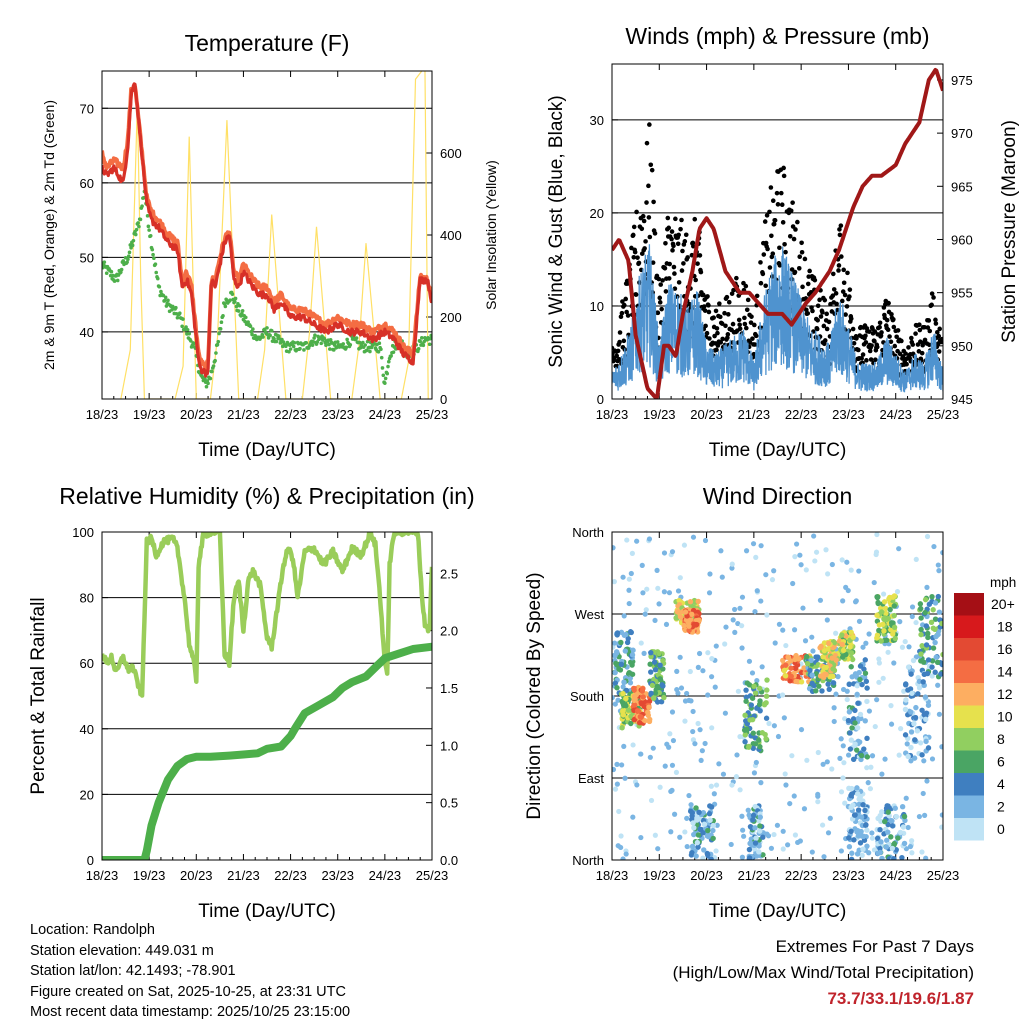 The image size is (1024, 1024). What do you see at coordinates (1005, 649) in the screenshot?
I see `colorbar-label: 16` at bounding box center [1005, 649].